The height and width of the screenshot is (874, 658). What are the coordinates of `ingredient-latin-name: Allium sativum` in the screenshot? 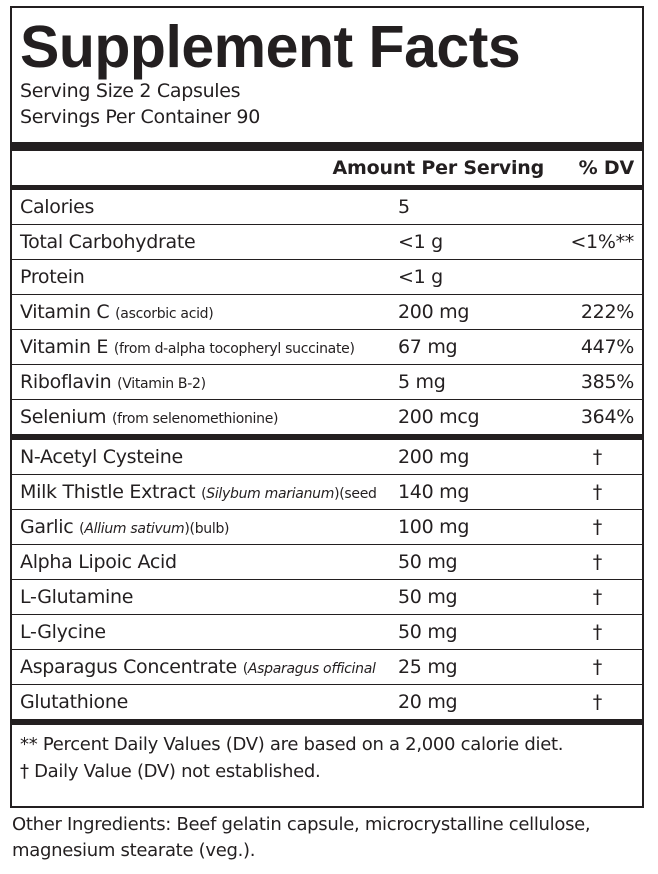 It's located at (134, 529).